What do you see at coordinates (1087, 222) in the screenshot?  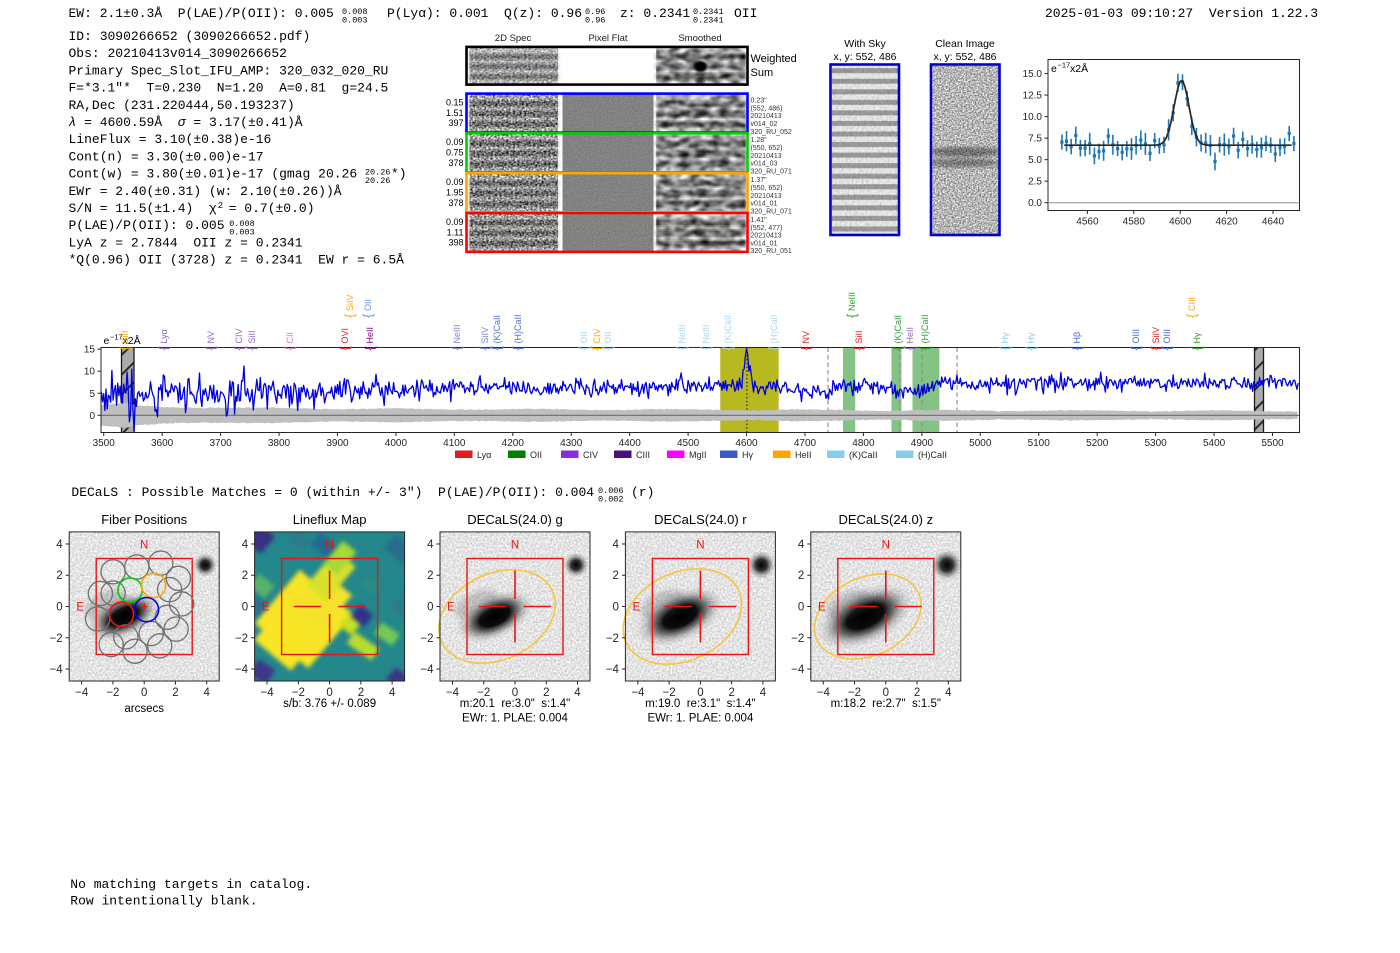 I see `svg-text: 4560` at bounding box center [1087, 222].